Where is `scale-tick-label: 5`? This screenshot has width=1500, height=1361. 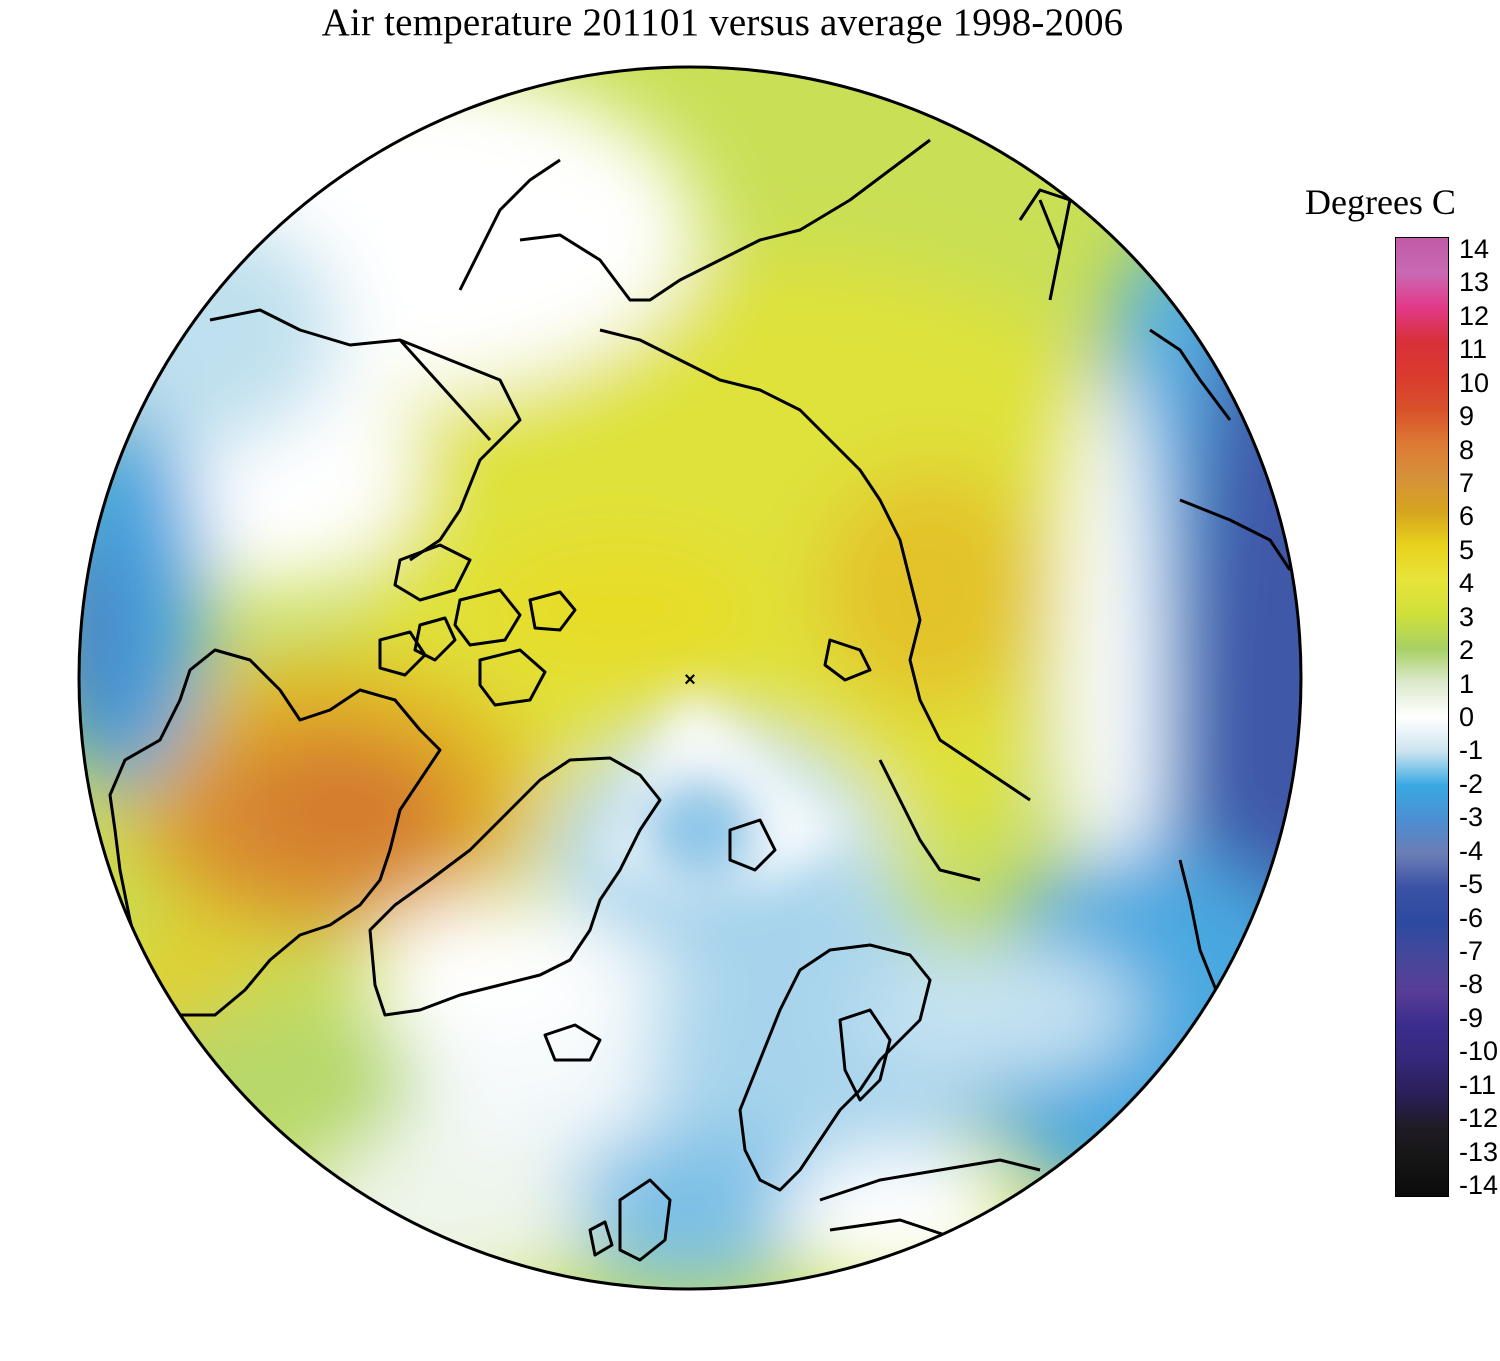 scale-tick-label: 5 is located at coordinates (1467, 549).